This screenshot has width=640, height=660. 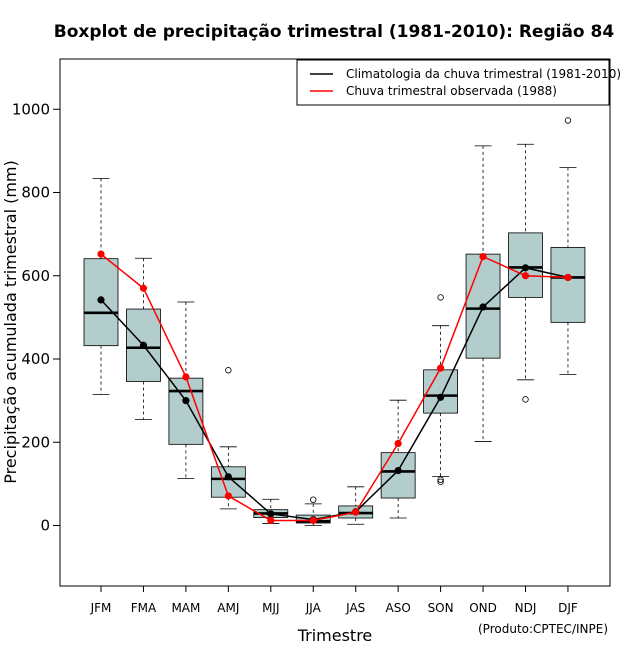 What do you see at coordinates (143, 338) in the screenshot?
I see `box-FMA` at bounding box center [143, 338].